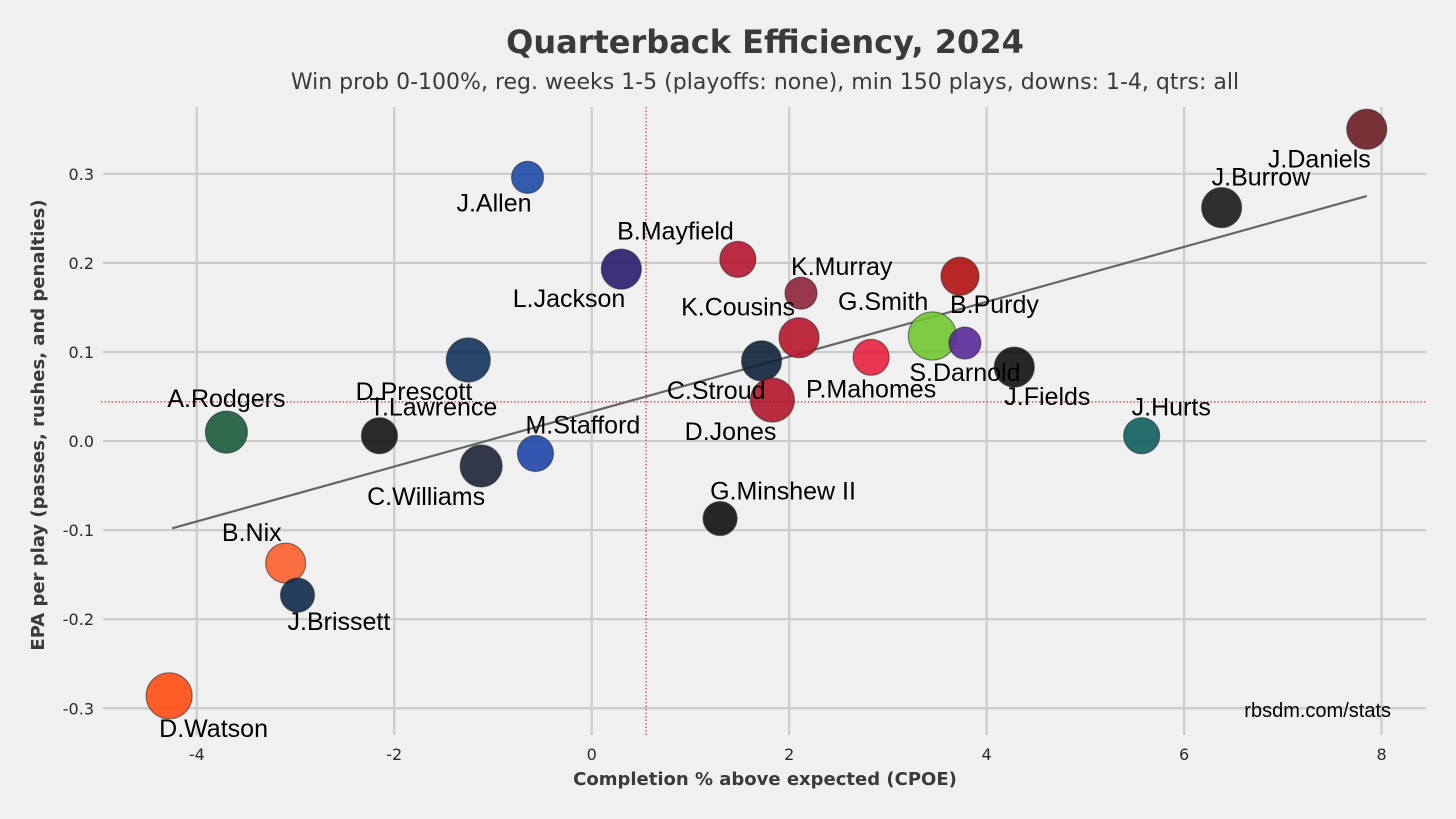  Describe the element at coordinates (426, 497) in the screenshot. I see `point-label: C.Williams` at that location.